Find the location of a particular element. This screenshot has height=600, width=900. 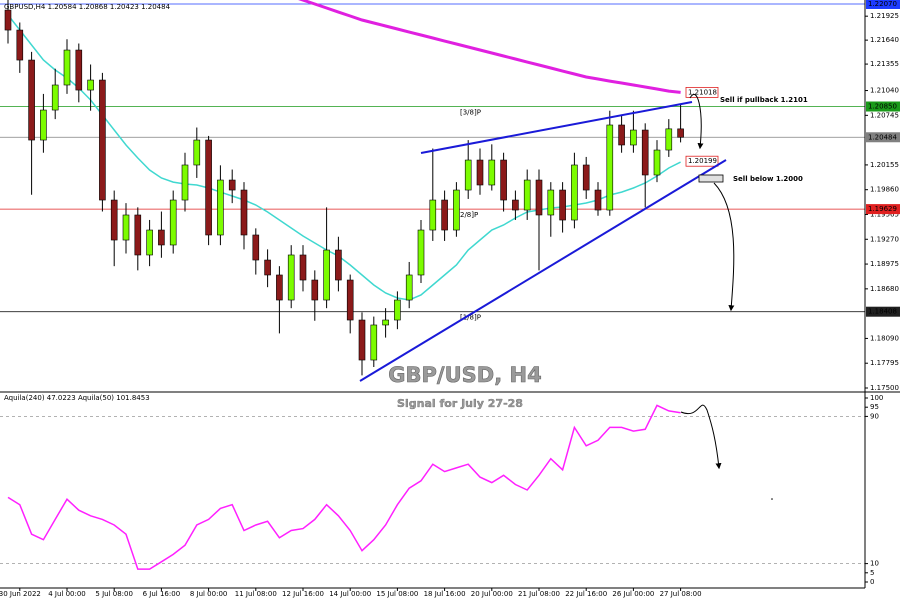

price-level-label: 1.18408 is located at coordinates (882, 312).